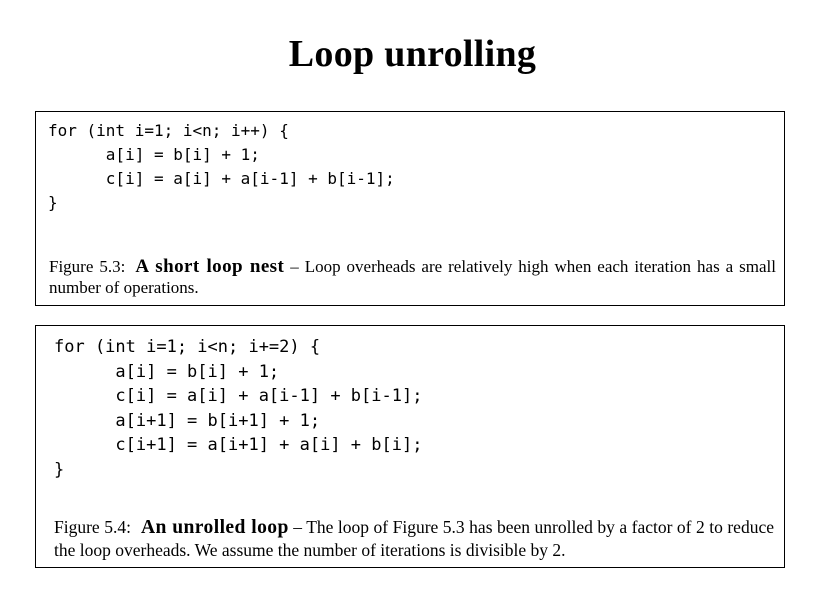  What do you see at coordinates (210, 266) in the screenshot?
I see `caption-title: A short loop nest` at bounding box center [210, 266].